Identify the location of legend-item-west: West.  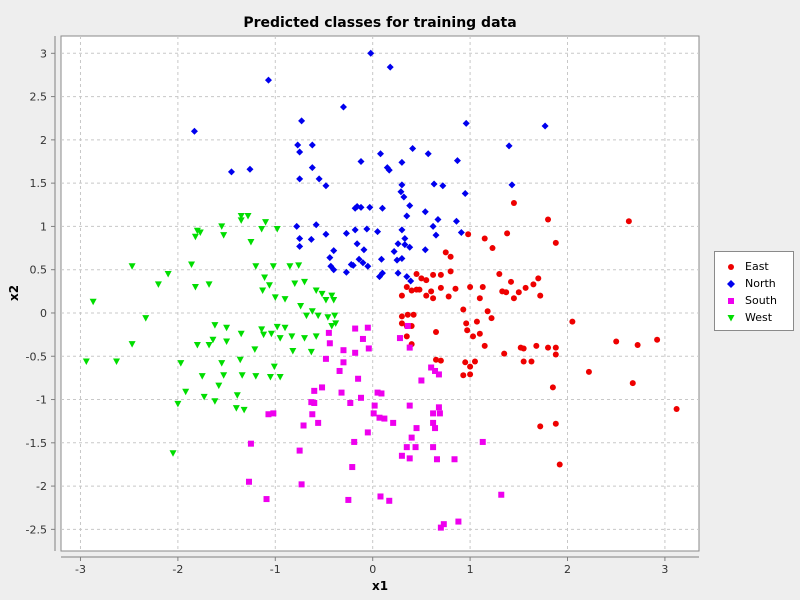
(754, 318).